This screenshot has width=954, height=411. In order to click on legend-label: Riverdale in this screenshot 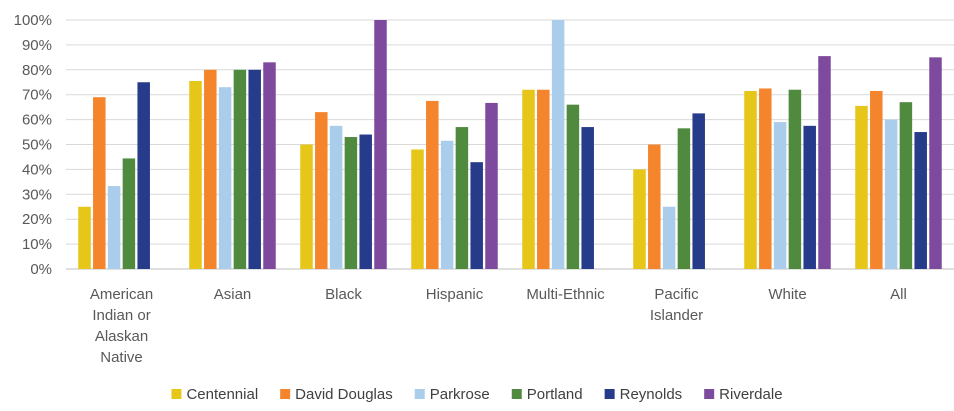, I will do `click(750, 394)`.